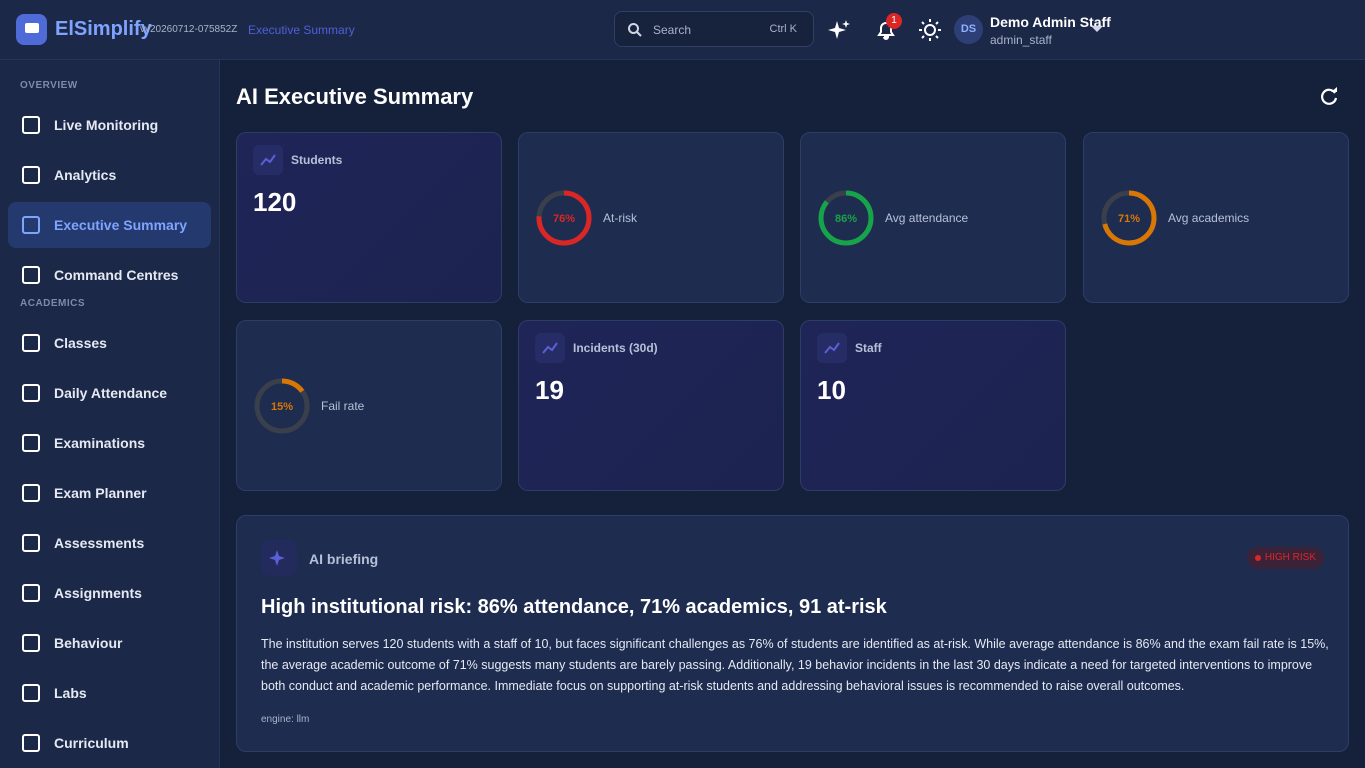 Image resolution: width=1365 pixels, height=768 pixels. Describe the element at coordinates (275, 202) in the screenshot. I see `kpi-value: 120` at that location.